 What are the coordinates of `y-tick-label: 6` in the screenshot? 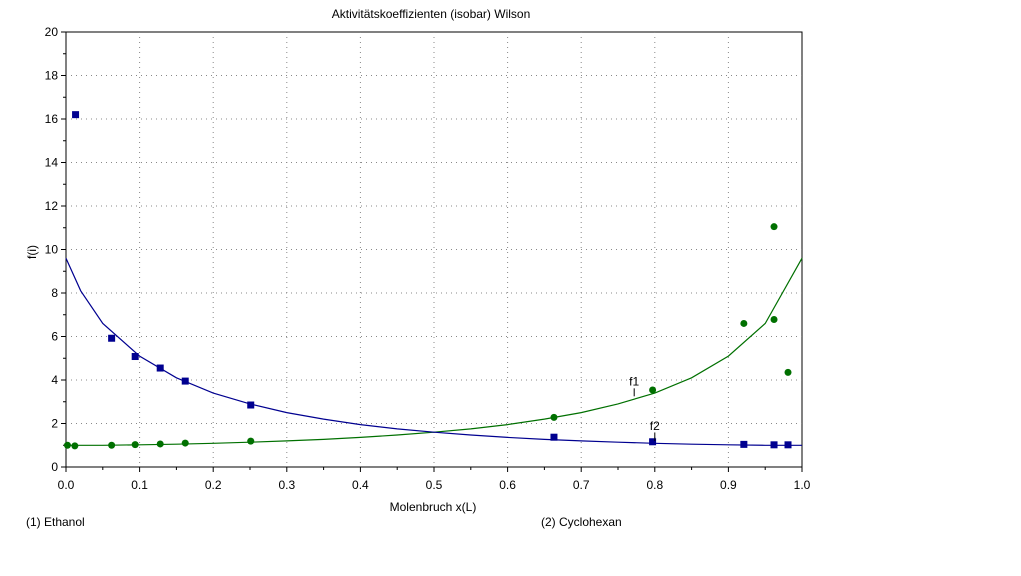 It's located at (54, 337).